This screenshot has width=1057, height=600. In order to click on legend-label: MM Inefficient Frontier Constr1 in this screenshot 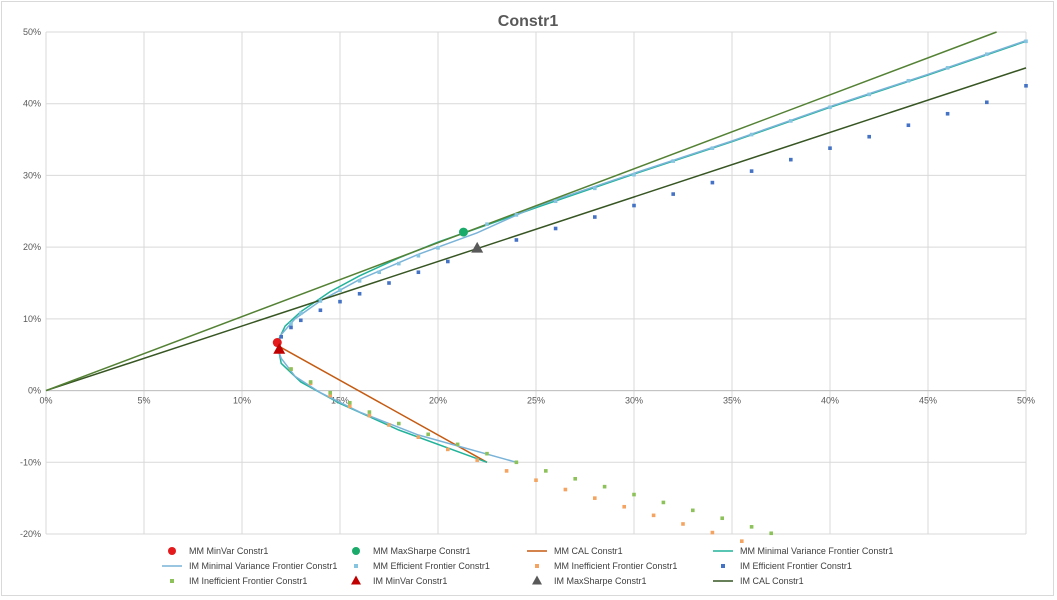, I will do `click(615, 566)`.